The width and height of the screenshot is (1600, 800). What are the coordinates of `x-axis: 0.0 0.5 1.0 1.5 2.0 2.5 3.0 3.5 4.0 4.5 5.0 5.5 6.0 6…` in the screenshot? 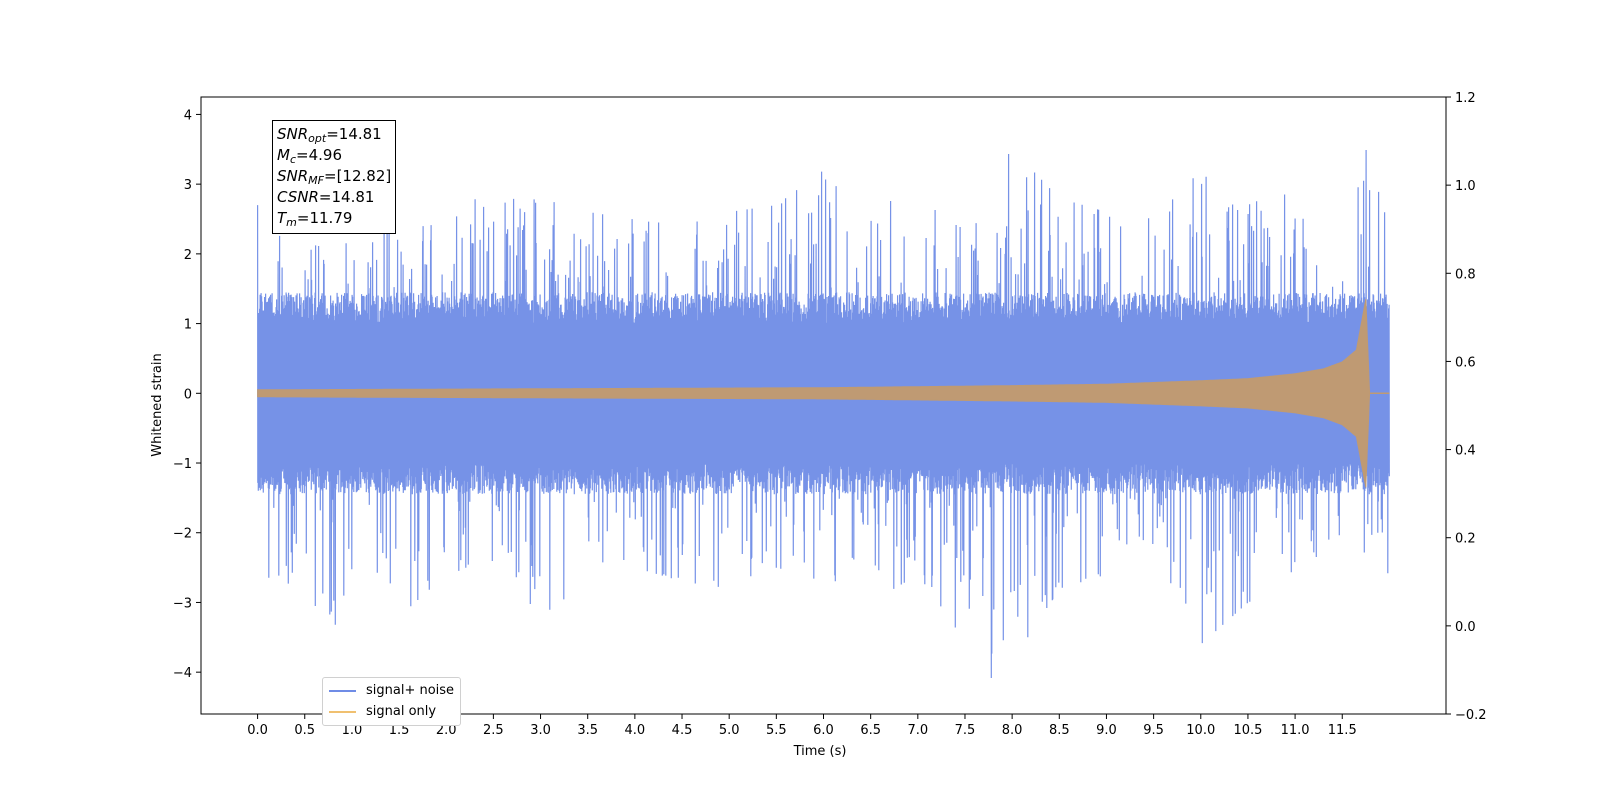 It's located at (802, 726).